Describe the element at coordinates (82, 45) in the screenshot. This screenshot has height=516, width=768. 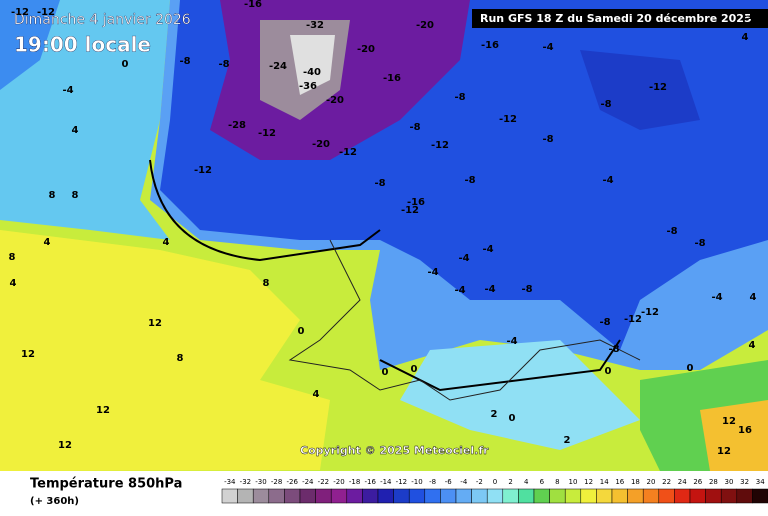
I see `forecast-time: 19:00 locale` at that location.